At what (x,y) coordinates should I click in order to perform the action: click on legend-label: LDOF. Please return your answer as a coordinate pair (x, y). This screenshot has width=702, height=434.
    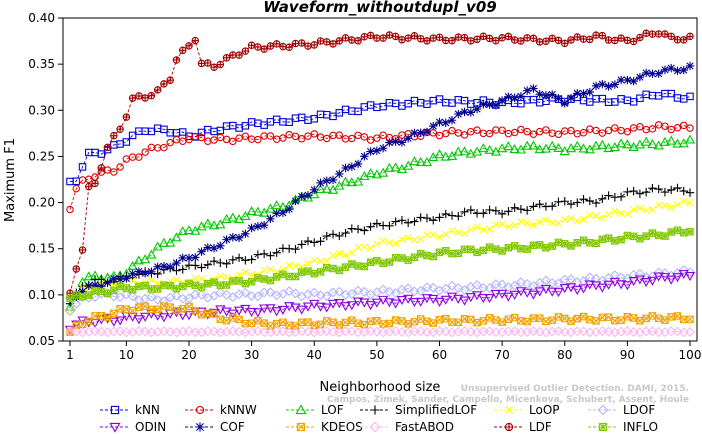
    Looking at the image, I should click on (639, 410).